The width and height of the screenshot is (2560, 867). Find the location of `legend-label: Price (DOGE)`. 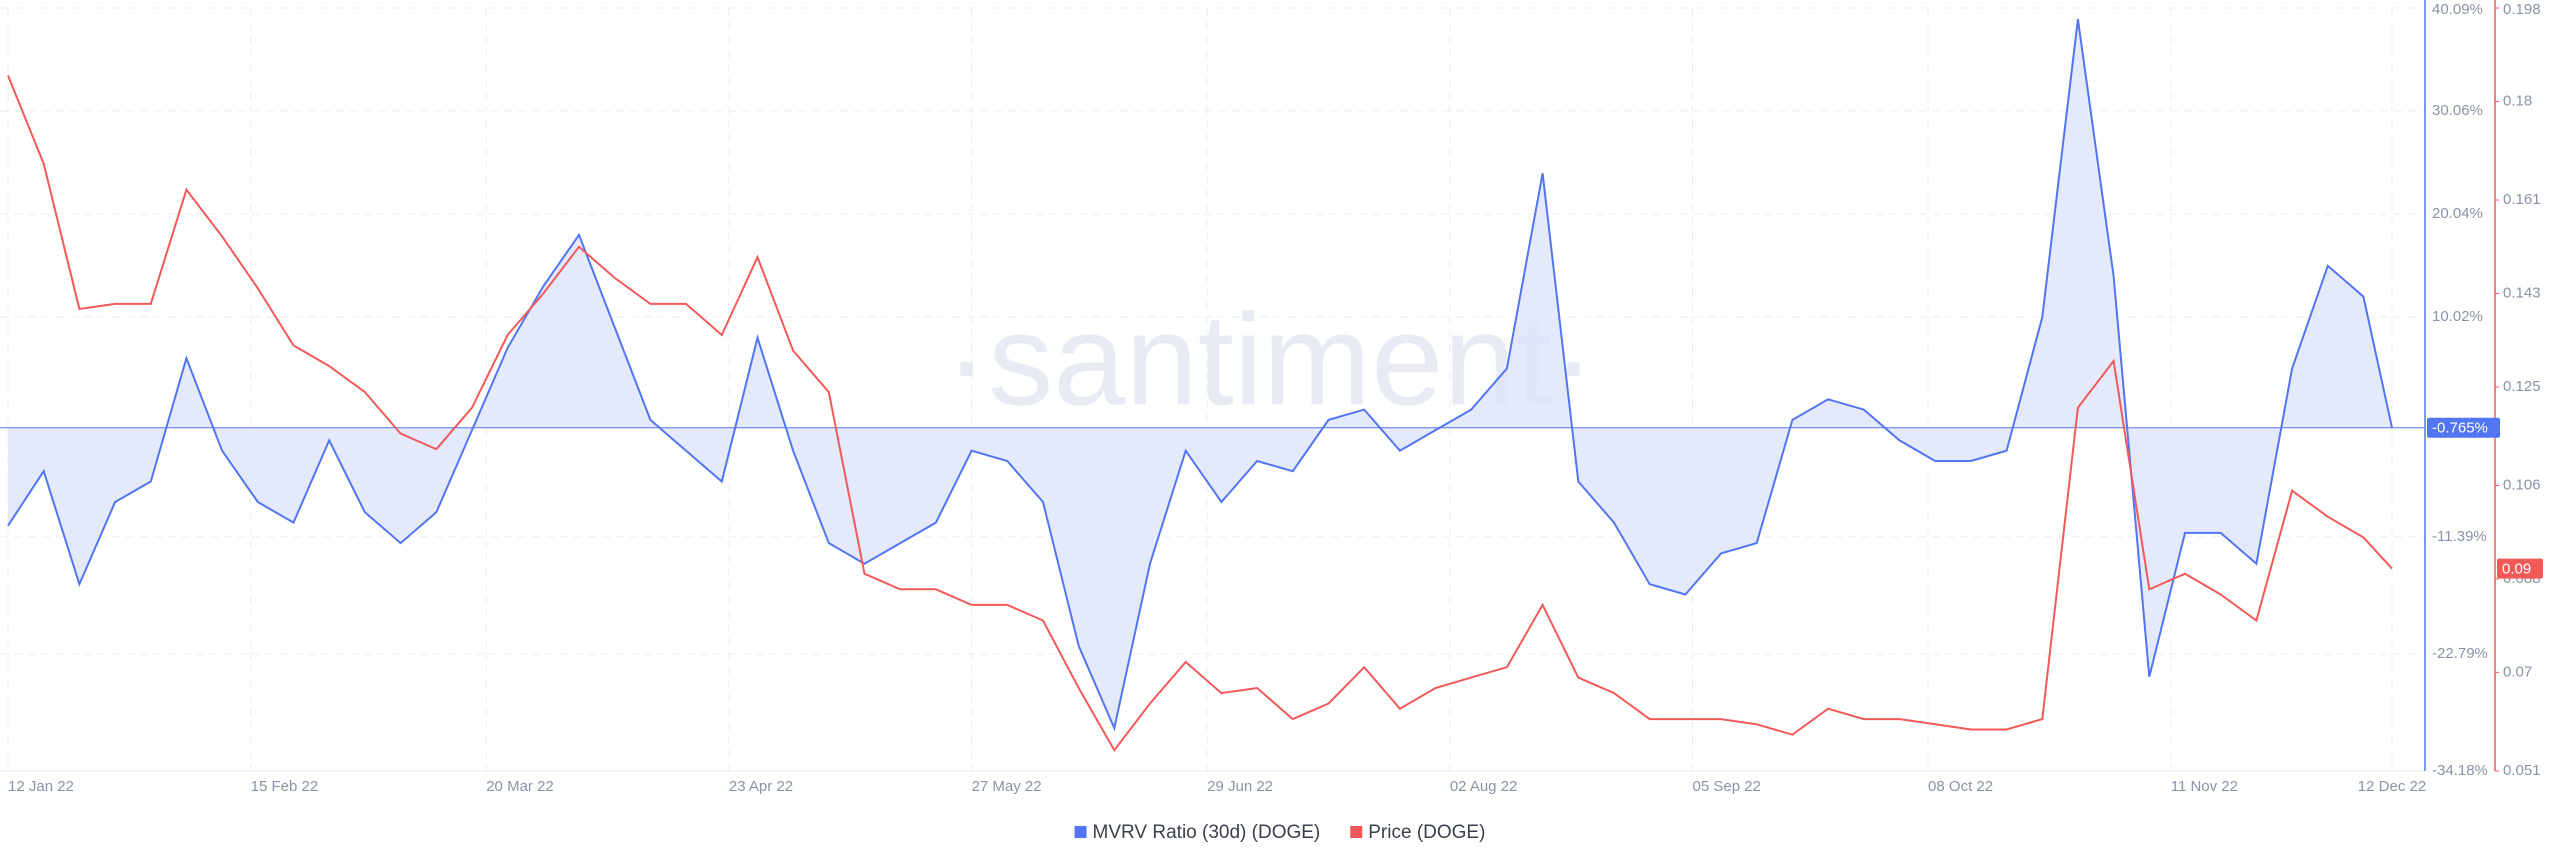

legend-label: Price (DOGE) is located at coordinates (1426, 832).